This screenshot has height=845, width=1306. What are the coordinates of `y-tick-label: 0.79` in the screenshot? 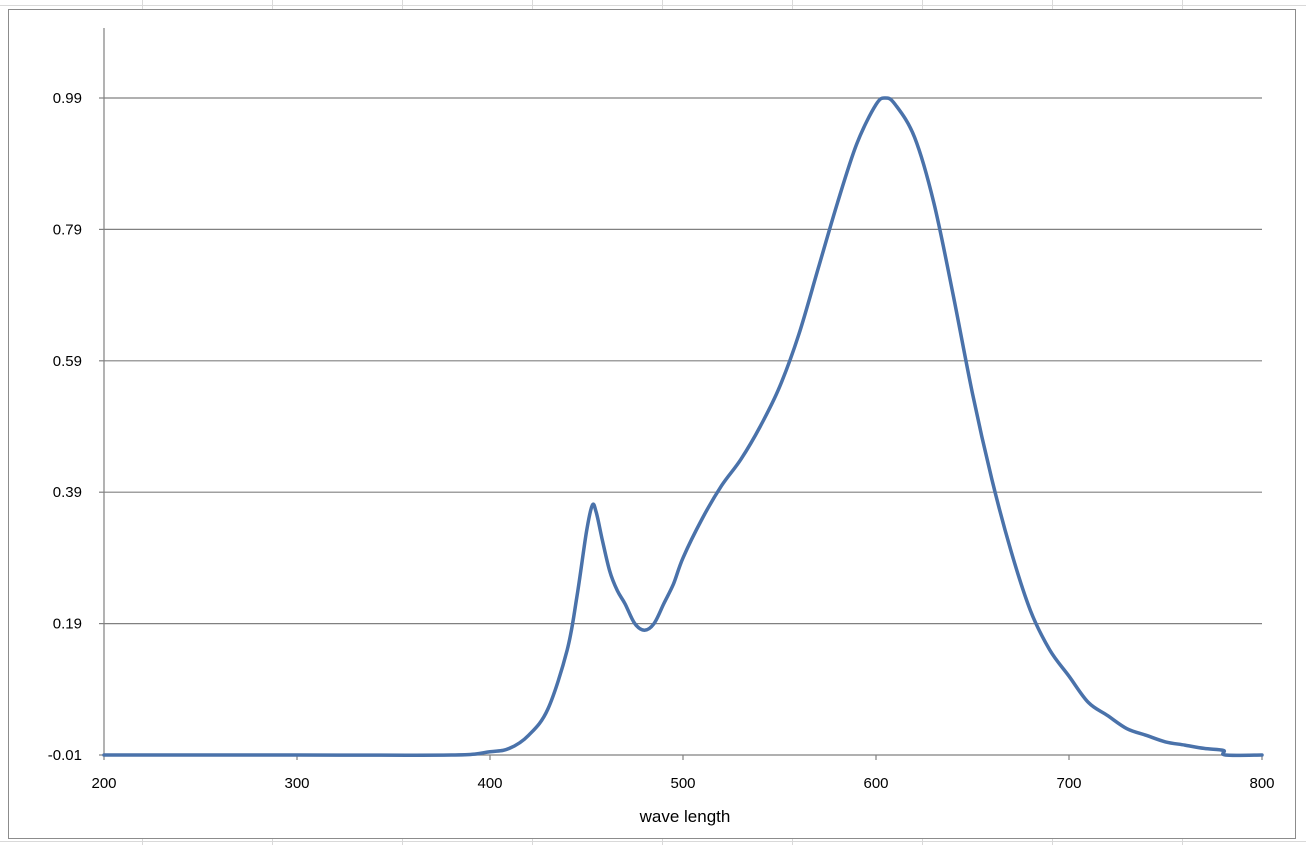 It's located at (67, 229).